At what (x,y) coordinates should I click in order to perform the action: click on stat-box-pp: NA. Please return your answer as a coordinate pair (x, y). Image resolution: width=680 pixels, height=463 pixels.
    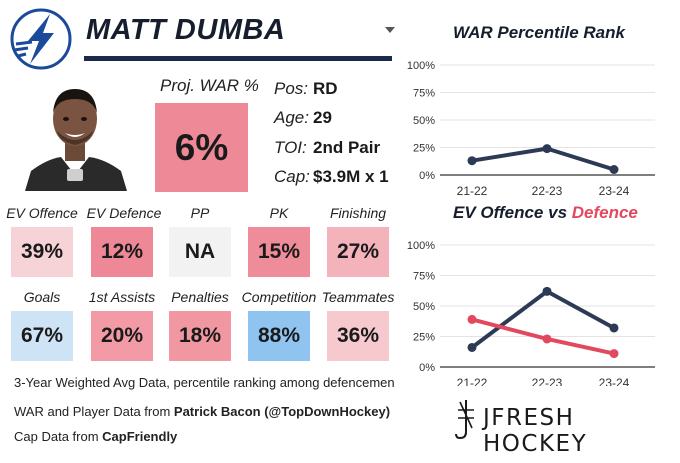
    Looking at the image, I should click on (200, 252).